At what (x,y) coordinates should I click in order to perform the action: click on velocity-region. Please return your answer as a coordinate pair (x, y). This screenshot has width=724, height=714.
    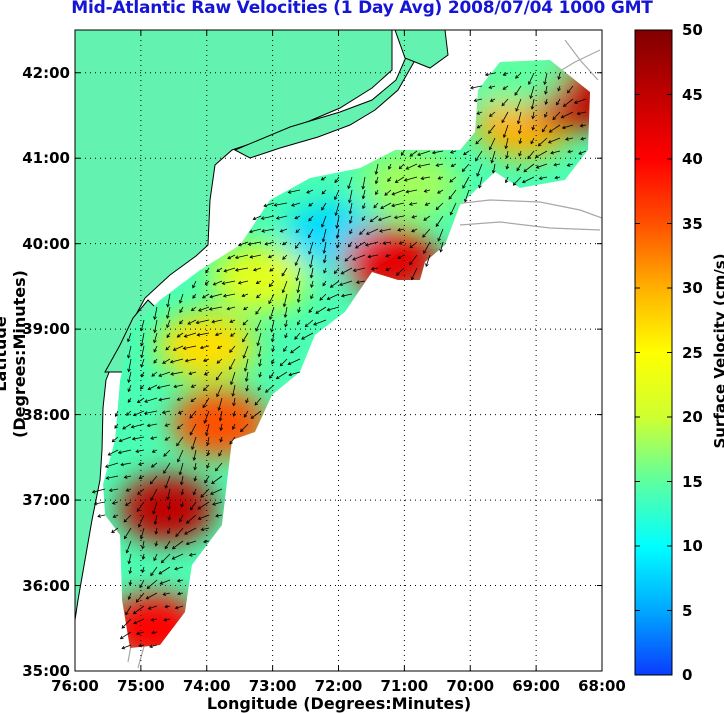
    Looking at the image, I should click on (410, 183).